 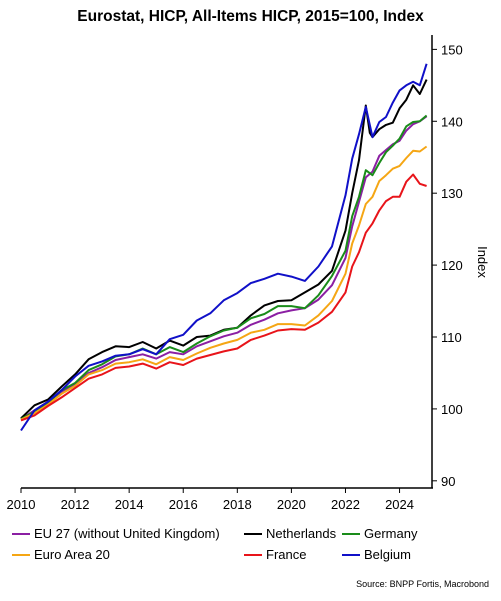 I want to click on legend-label: Euro Area 20, so click(x=72, y=554).